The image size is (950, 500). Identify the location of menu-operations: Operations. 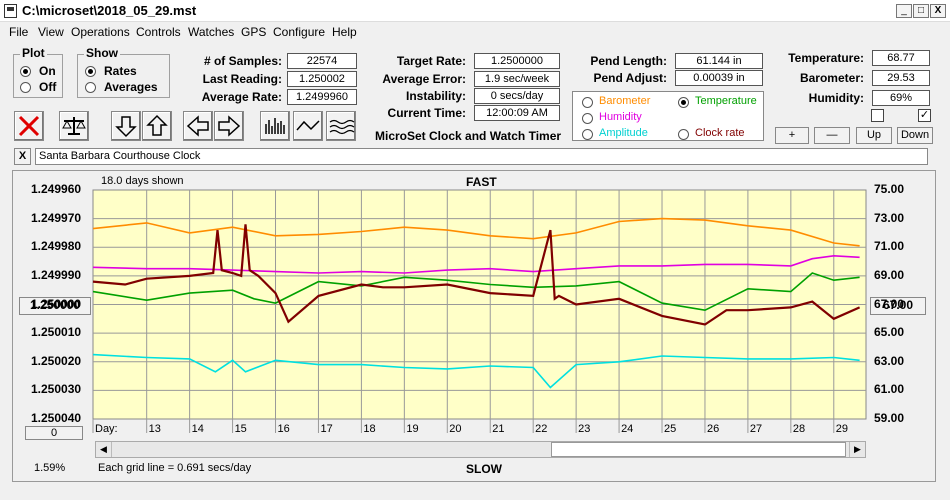
(100, 32).